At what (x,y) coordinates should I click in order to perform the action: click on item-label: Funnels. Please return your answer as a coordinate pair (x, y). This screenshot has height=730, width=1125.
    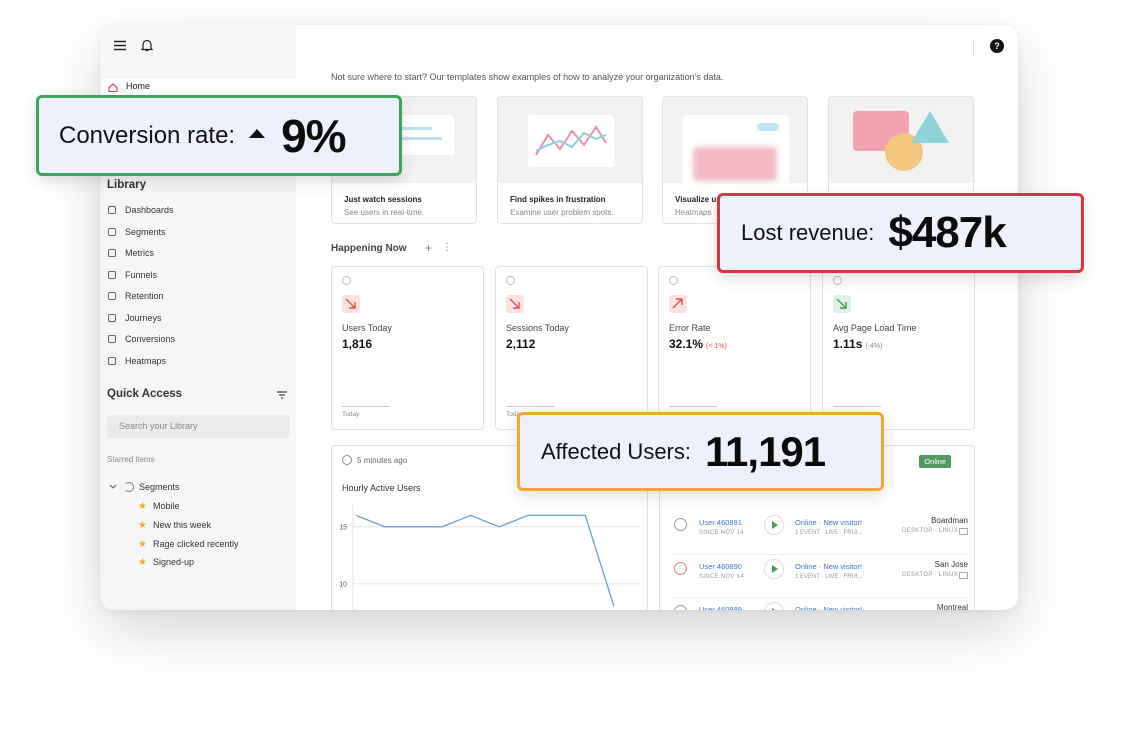
    Looking at the image, I should click on (141, 275).